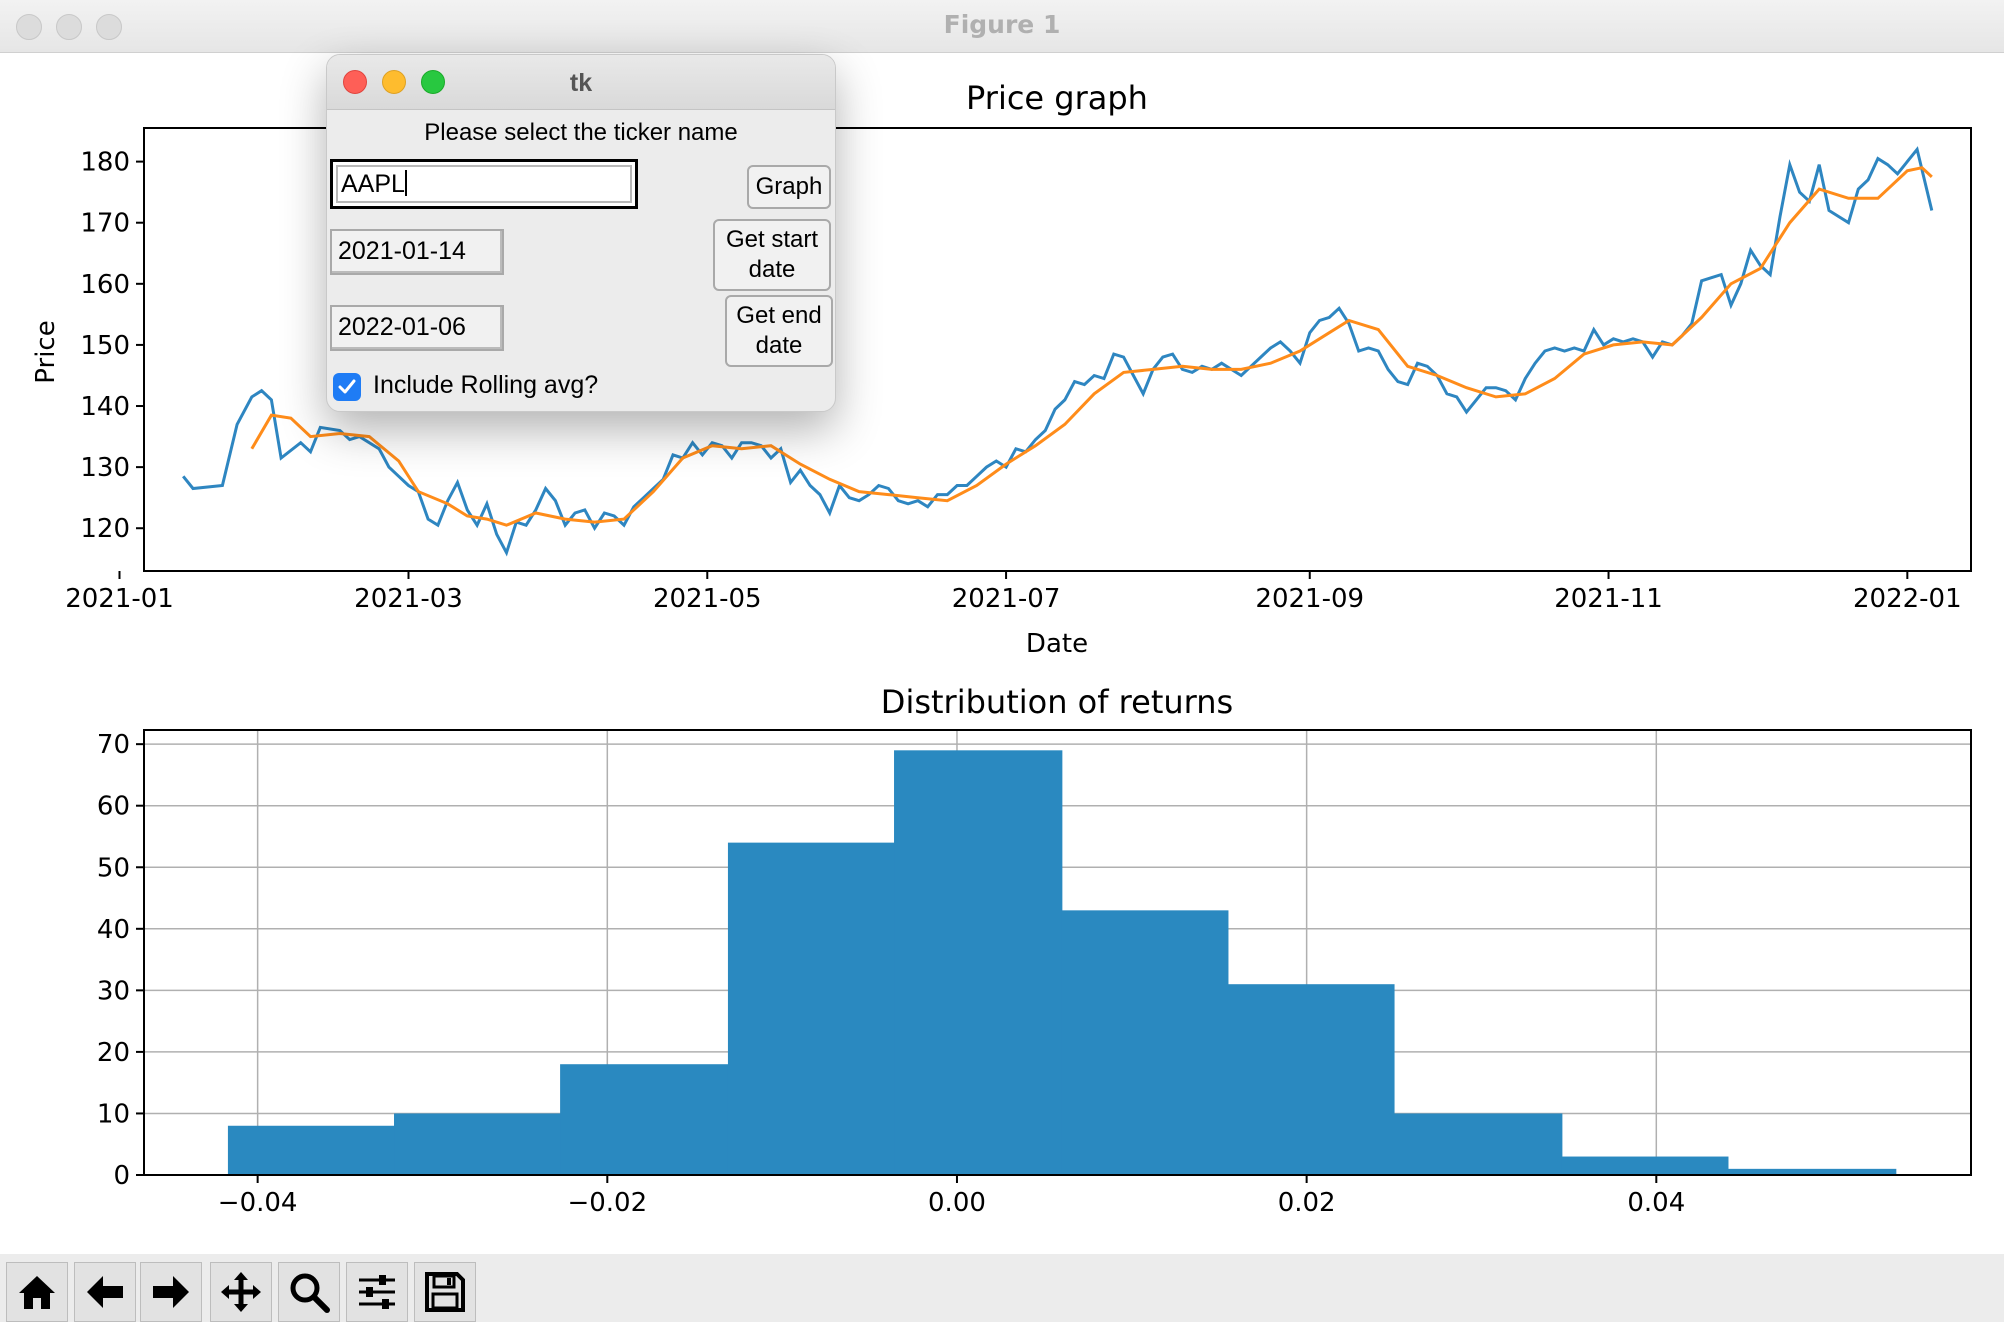  What do you see at coordinates (1002, 1288) in the screenshot?
I see `navigation-toolbar` at bounding box center [1002, 1288].